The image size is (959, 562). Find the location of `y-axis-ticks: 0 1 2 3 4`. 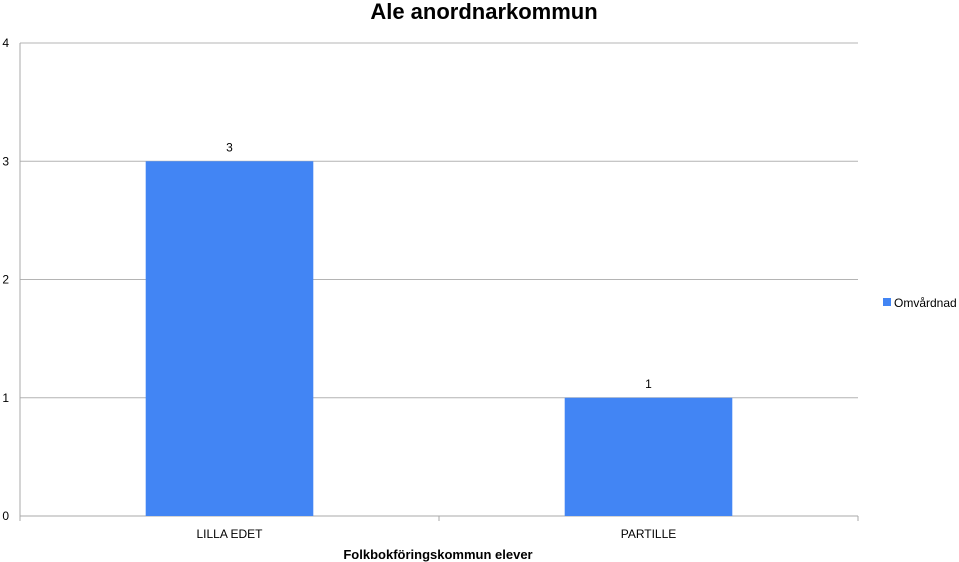

y-axis-ticks: 0 1 2 3 4 is located at coordinates (5, 279).